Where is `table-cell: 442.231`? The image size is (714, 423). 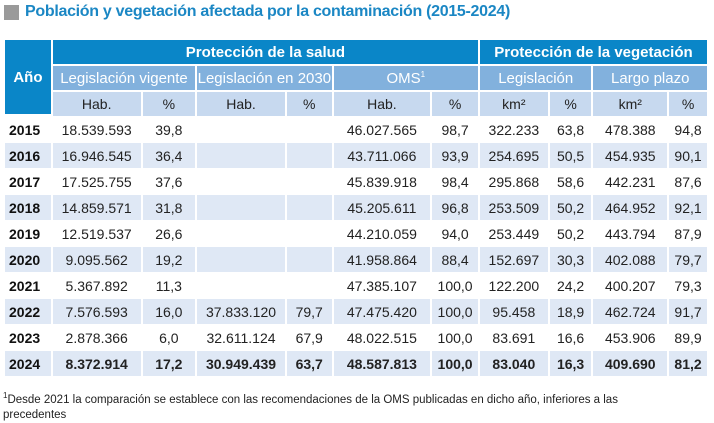 table-cell: 442.231 is located at coordinates (630, 181).